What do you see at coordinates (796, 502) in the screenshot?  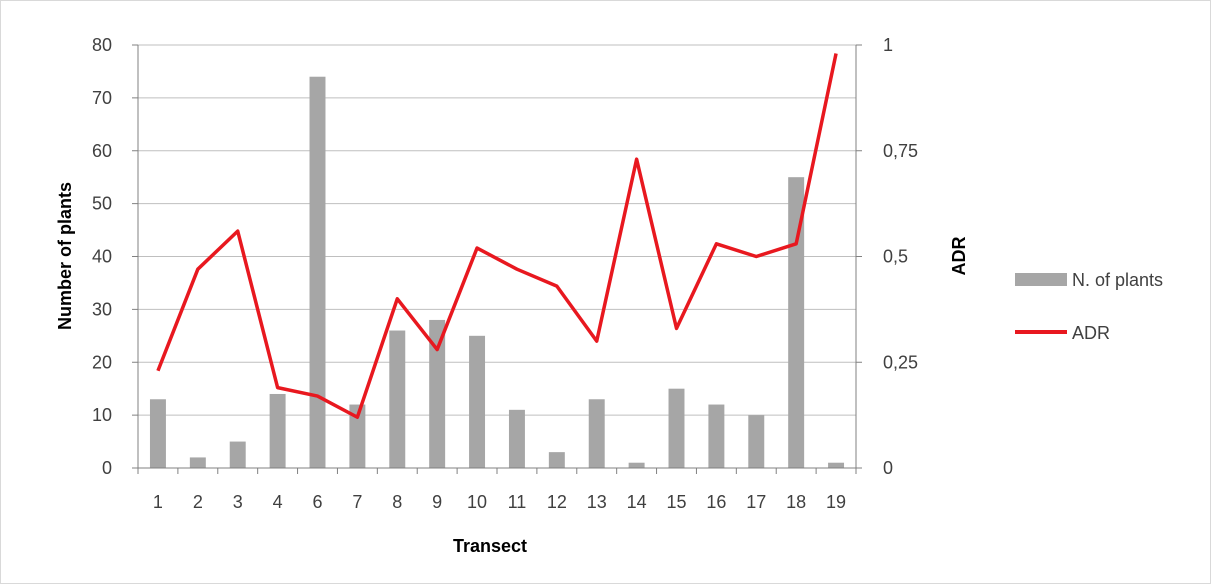 I see `x-tick-label: 18` at bounding box center [796, 502].